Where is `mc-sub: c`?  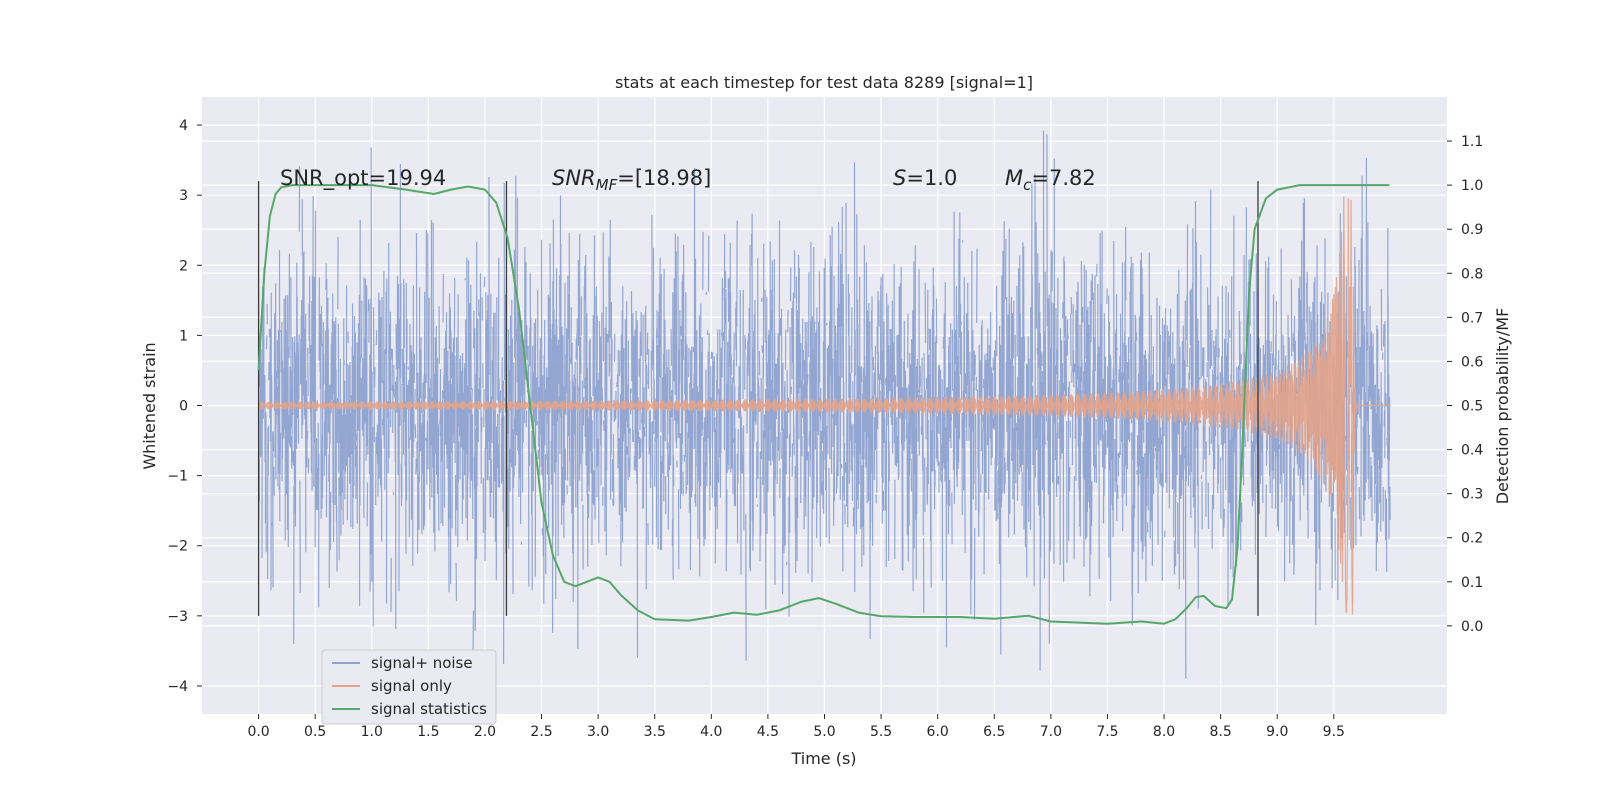
mc-sub: c is located at coordinates (1027, 185).